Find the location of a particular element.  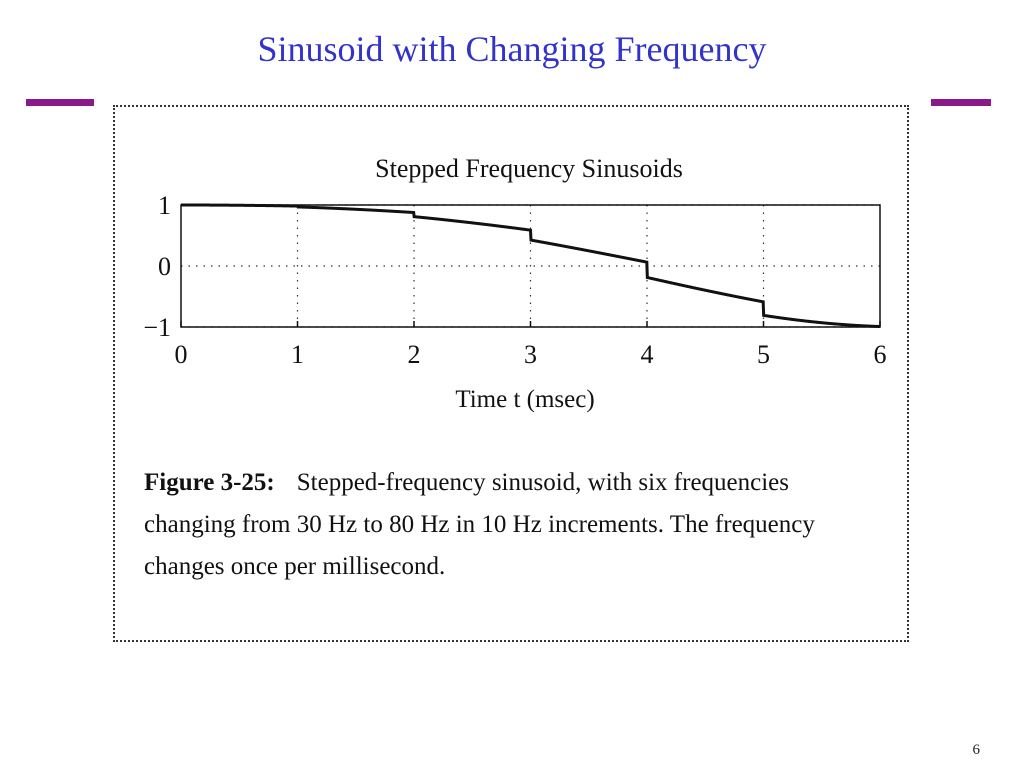

x-tick-label: 0 is located at coordinates (181, 354).